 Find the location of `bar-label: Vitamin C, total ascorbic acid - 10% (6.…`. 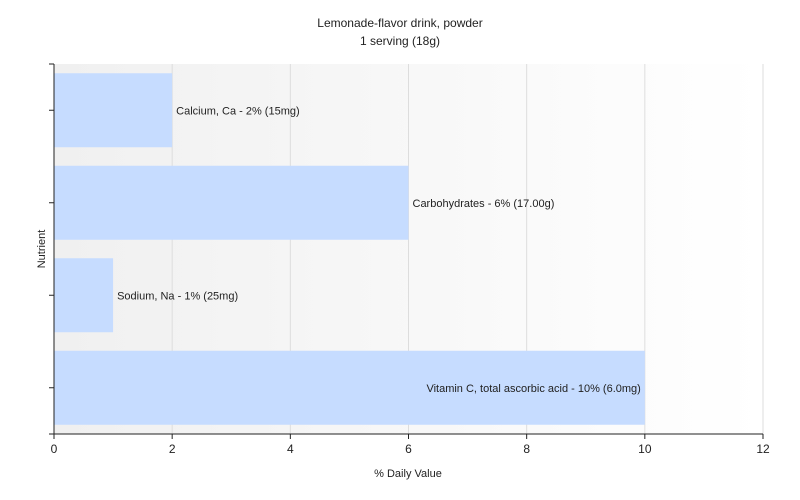

bar-label: Vitamin C, total ascorbic acid - 10% (6.… is located at coordinates (533, 389).